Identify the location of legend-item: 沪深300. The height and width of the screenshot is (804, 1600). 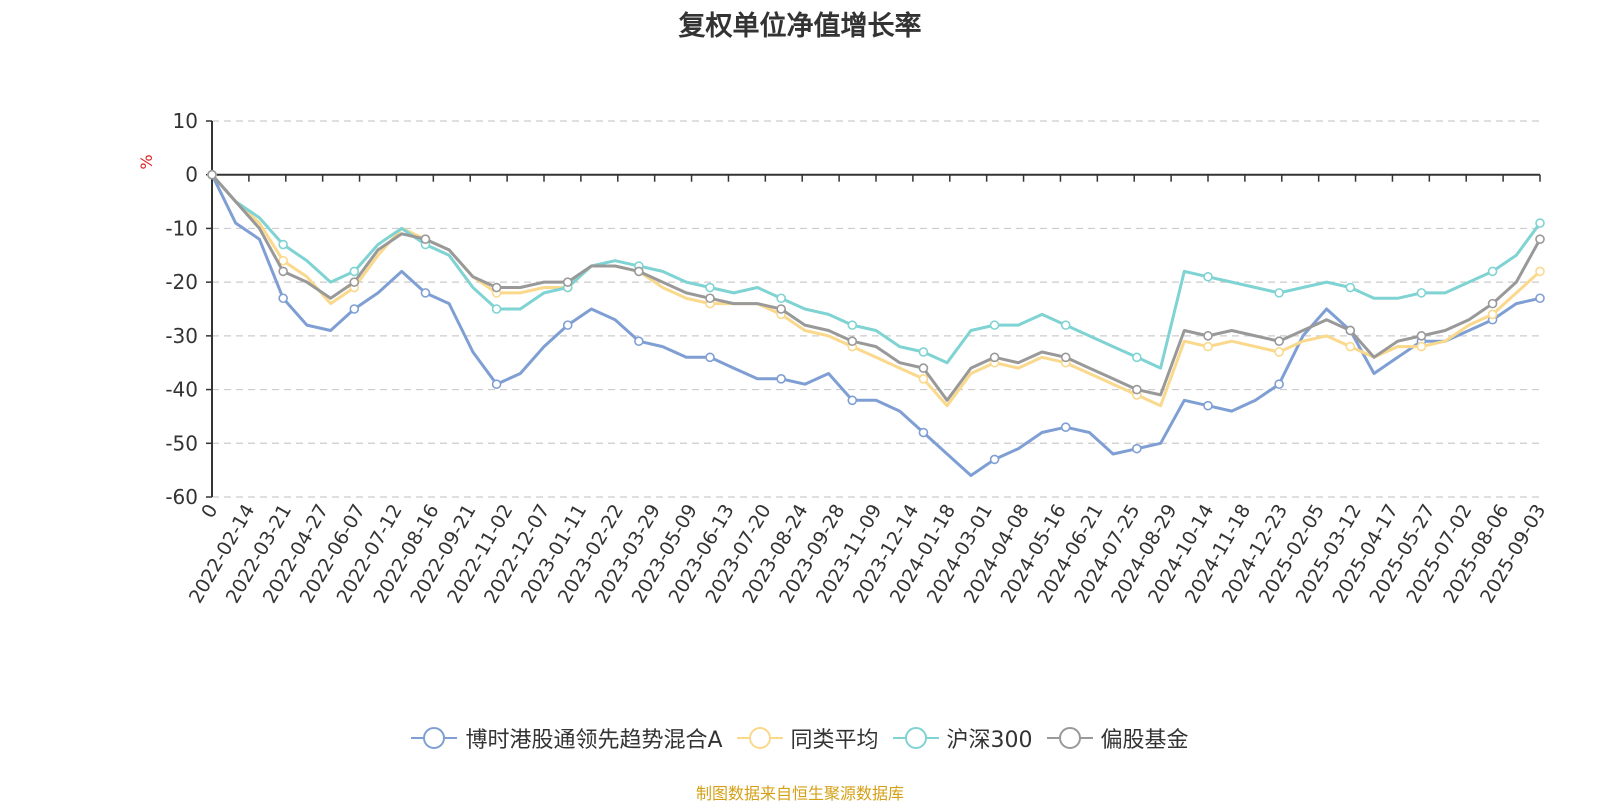
(962, 738).